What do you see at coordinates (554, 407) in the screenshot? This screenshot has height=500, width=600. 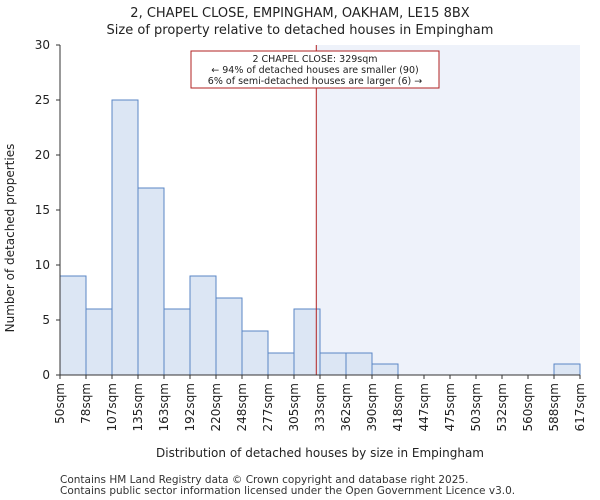 I see `x-tick-label: 588sqm` at bounding box center [554, 407].